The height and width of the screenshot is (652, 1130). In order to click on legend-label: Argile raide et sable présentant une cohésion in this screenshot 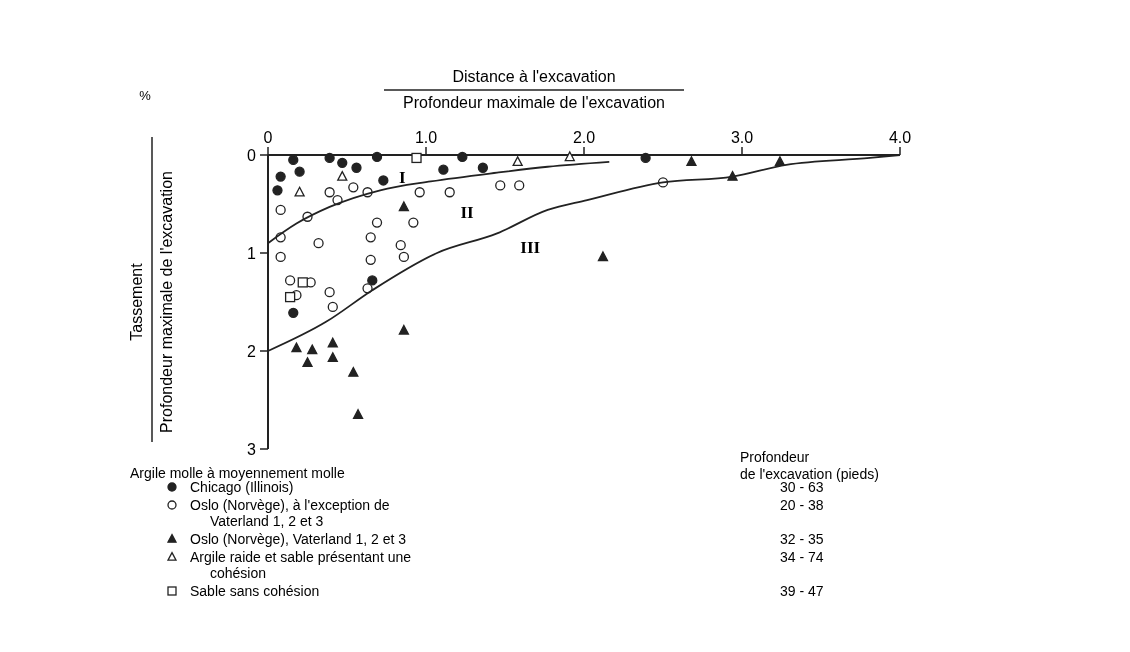, I will do `click(301, 565)`.